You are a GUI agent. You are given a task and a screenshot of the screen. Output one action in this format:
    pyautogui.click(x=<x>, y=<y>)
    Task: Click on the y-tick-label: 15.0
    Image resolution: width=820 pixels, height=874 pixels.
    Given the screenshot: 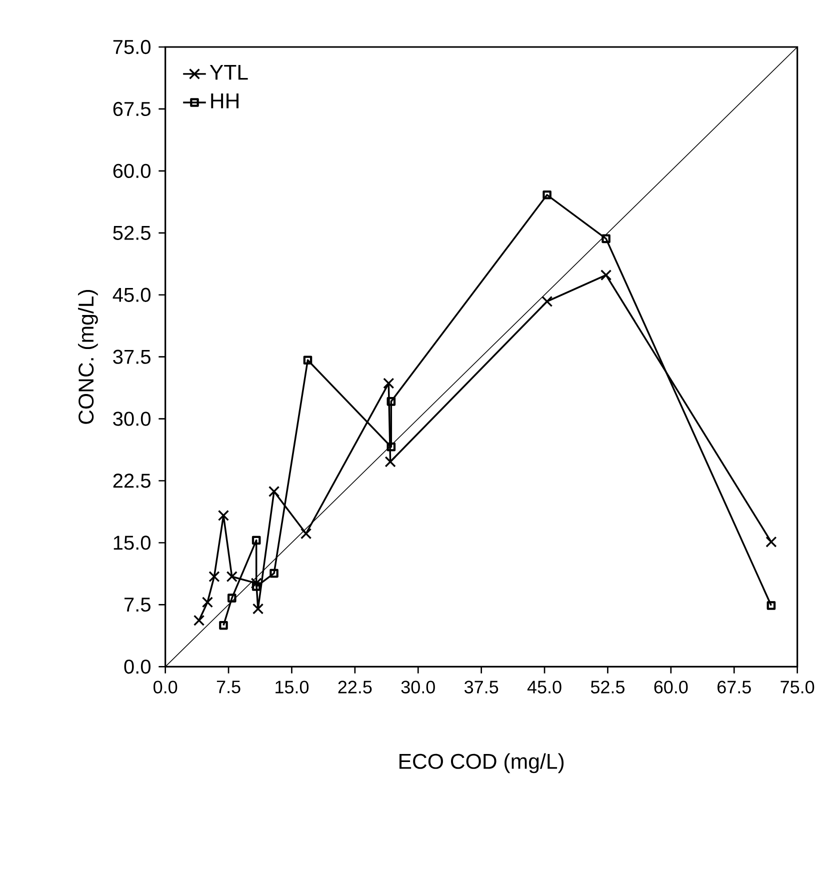 What is the action you would take?
    pyautogui.click(x=132, y=543)
    